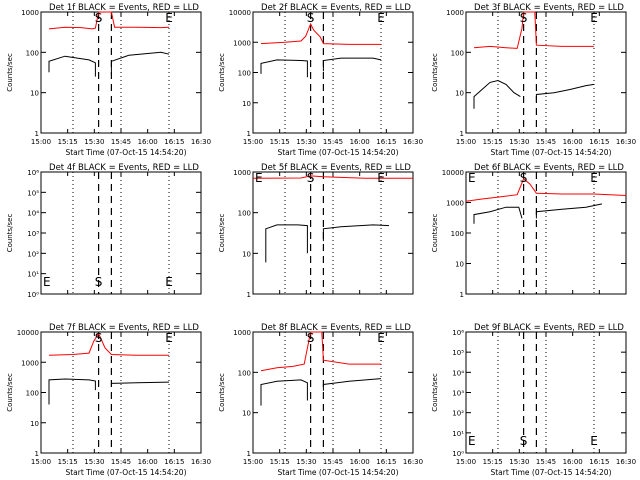 This screenshot has height=480, width=640. I want to click on chart-title: Det 4f BLACK = Events, RED = LLD, so click(124, 168).